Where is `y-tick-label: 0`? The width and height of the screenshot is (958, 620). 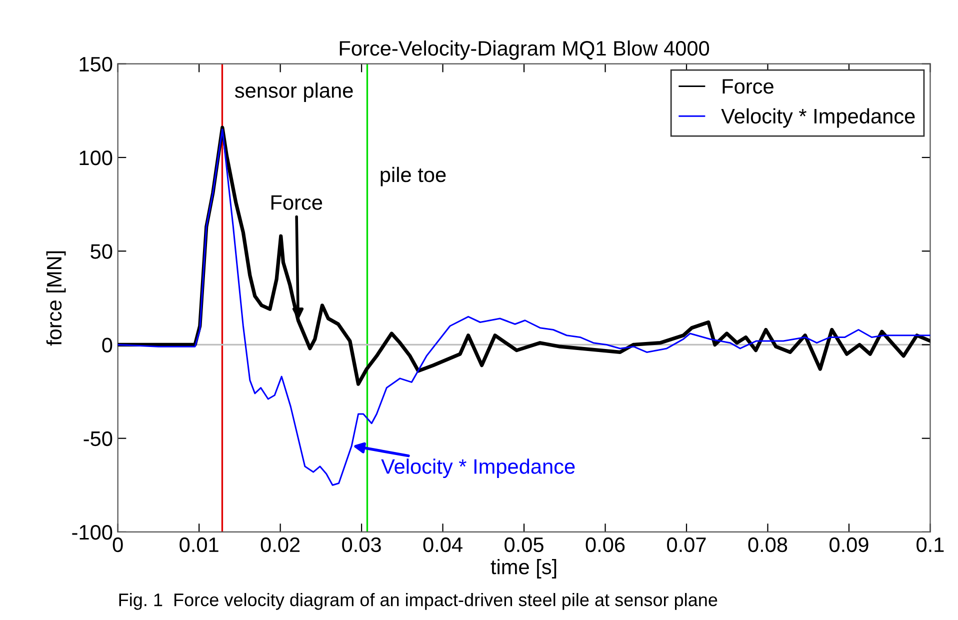 y-tick-label: 0 is located at coordinates (107, 345).